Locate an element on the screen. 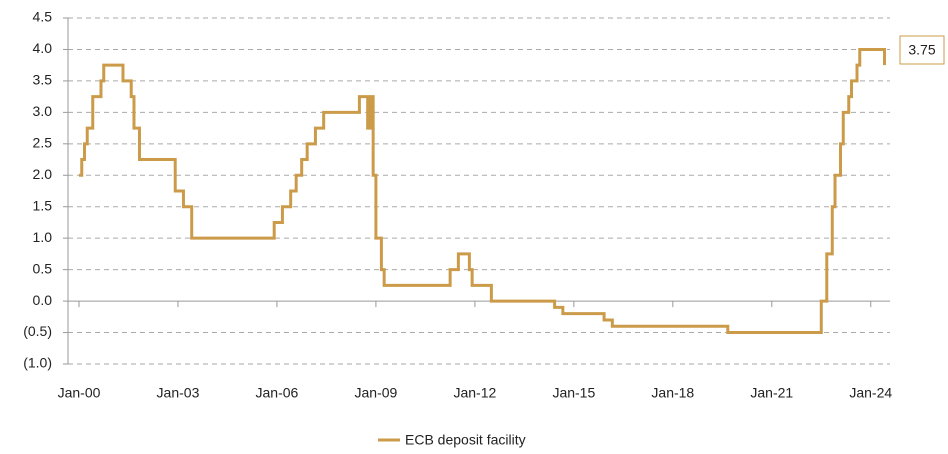 The width and height of the screenshot is (948, 454). y-tick-label: 0.5 is located at coordinates (43, 268).